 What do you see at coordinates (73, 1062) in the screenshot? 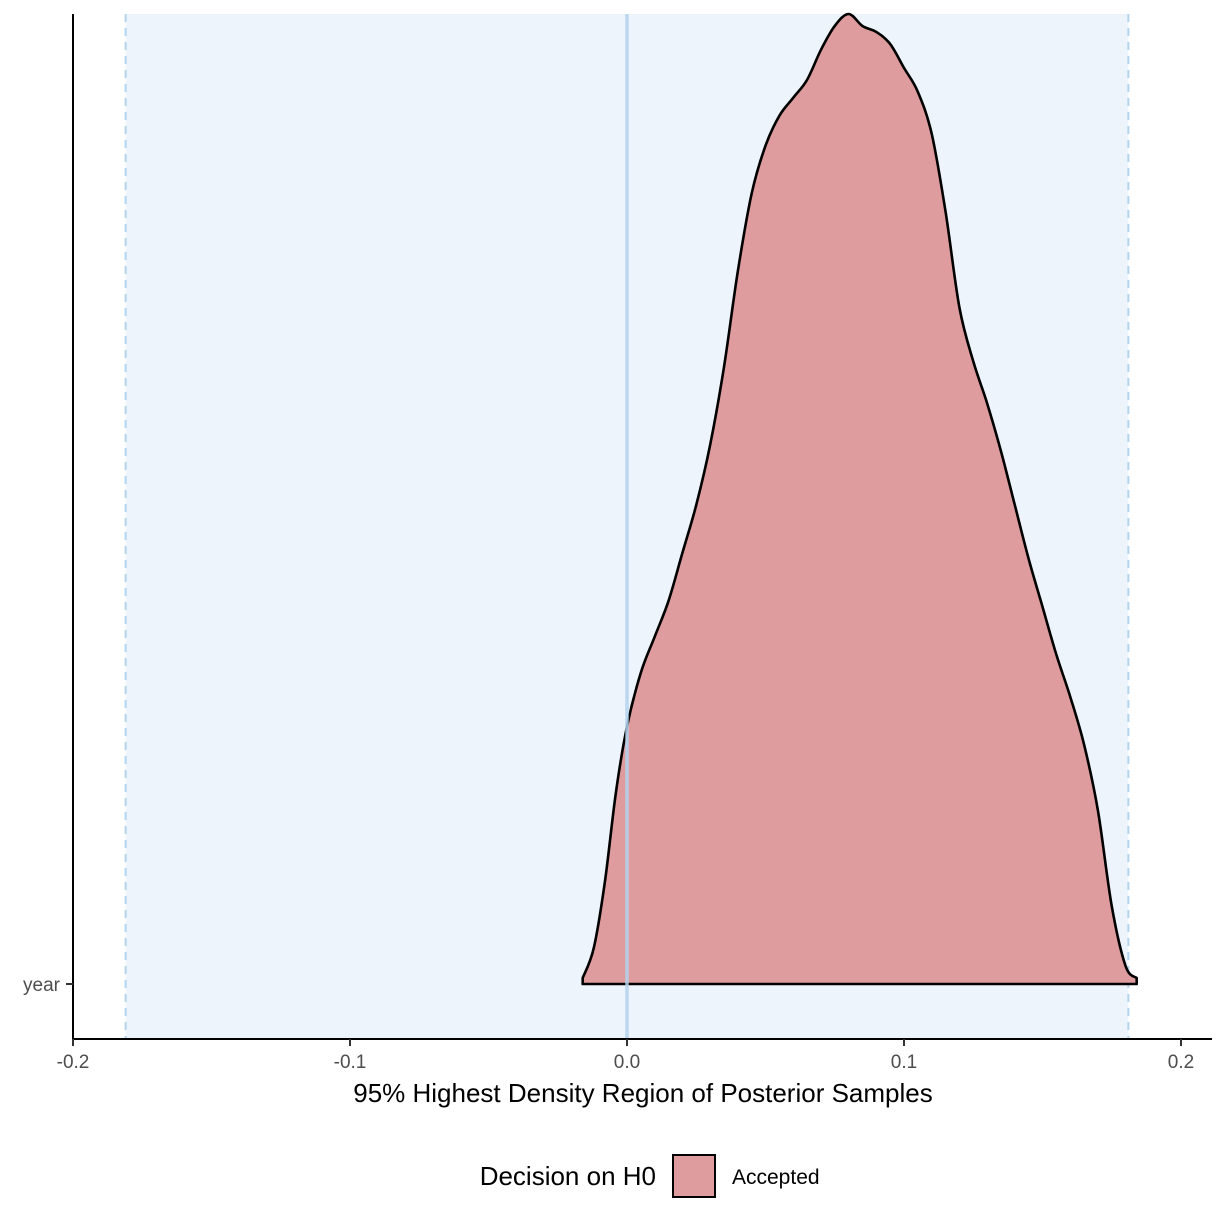
I see `x-tick-label: -0.2` at bounding box center [73, 1062].